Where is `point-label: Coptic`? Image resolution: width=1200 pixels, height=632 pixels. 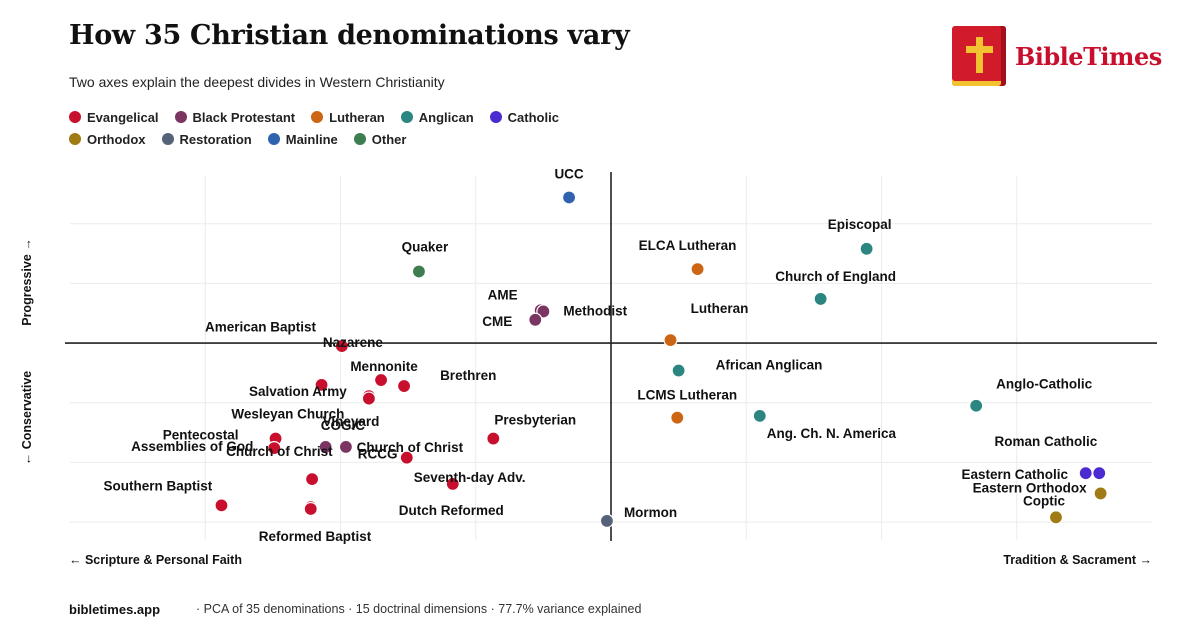 point-label: Coptic is located at coordinates (1044, 500).